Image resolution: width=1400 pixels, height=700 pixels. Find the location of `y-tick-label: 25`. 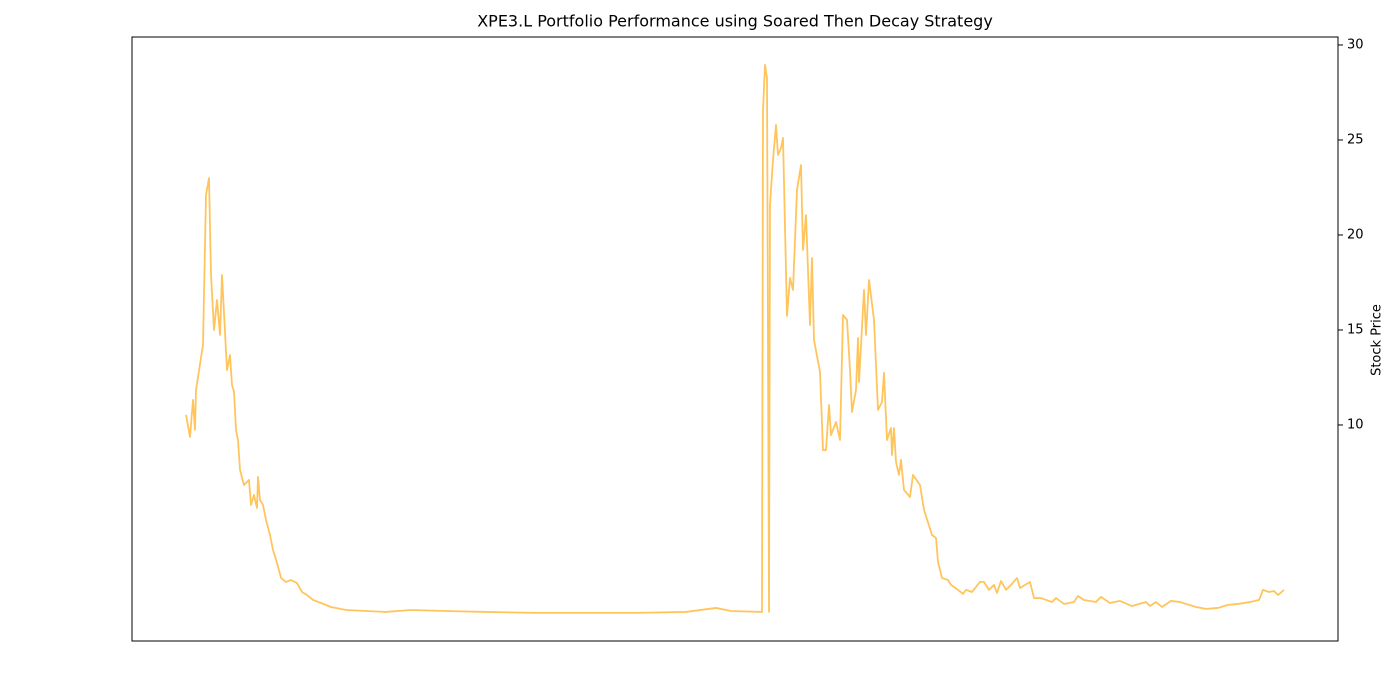

y-tick-label: 25 is located at coordinates (1355, 139).